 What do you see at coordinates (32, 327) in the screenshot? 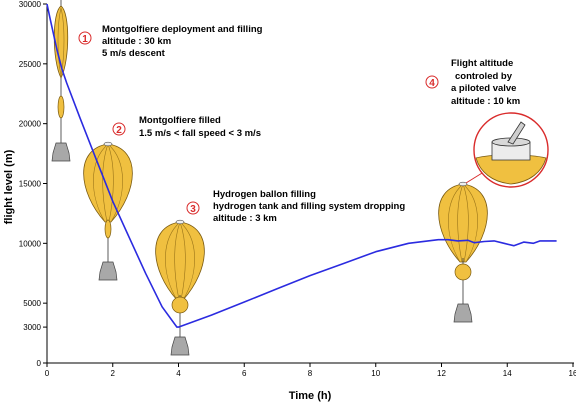
I see `y-tick-label: 3000` at bounding box center [32, 327].